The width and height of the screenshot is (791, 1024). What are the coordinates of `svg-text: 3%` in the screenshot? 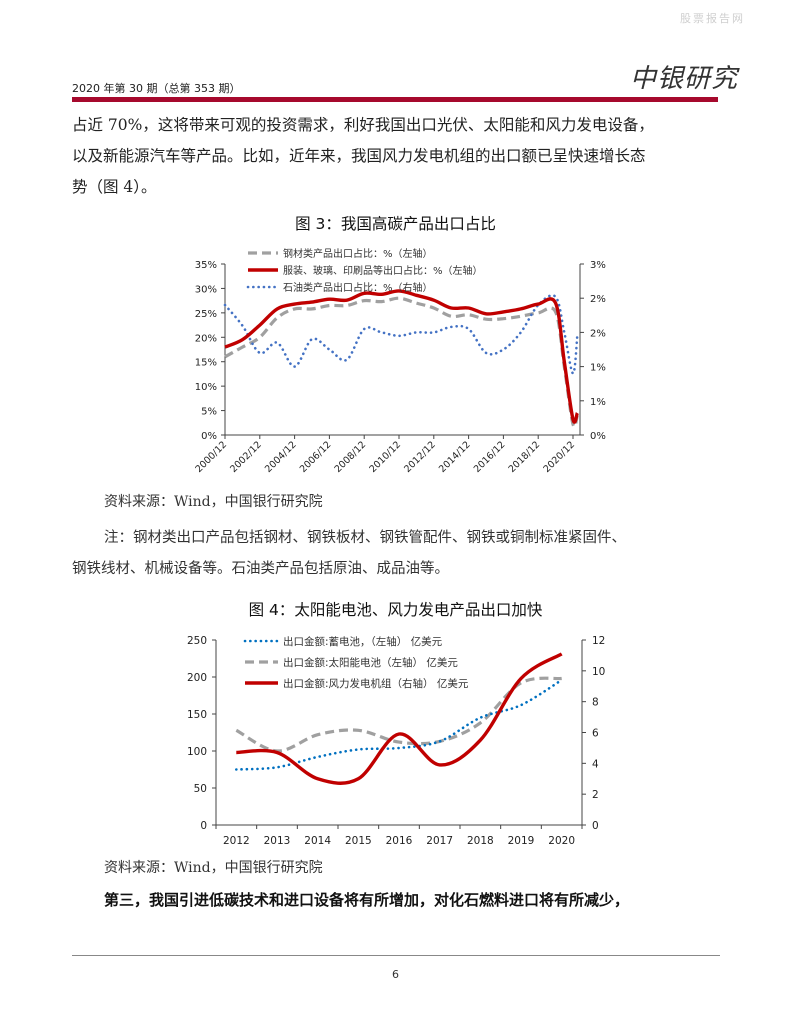 It's located at (598, 265).